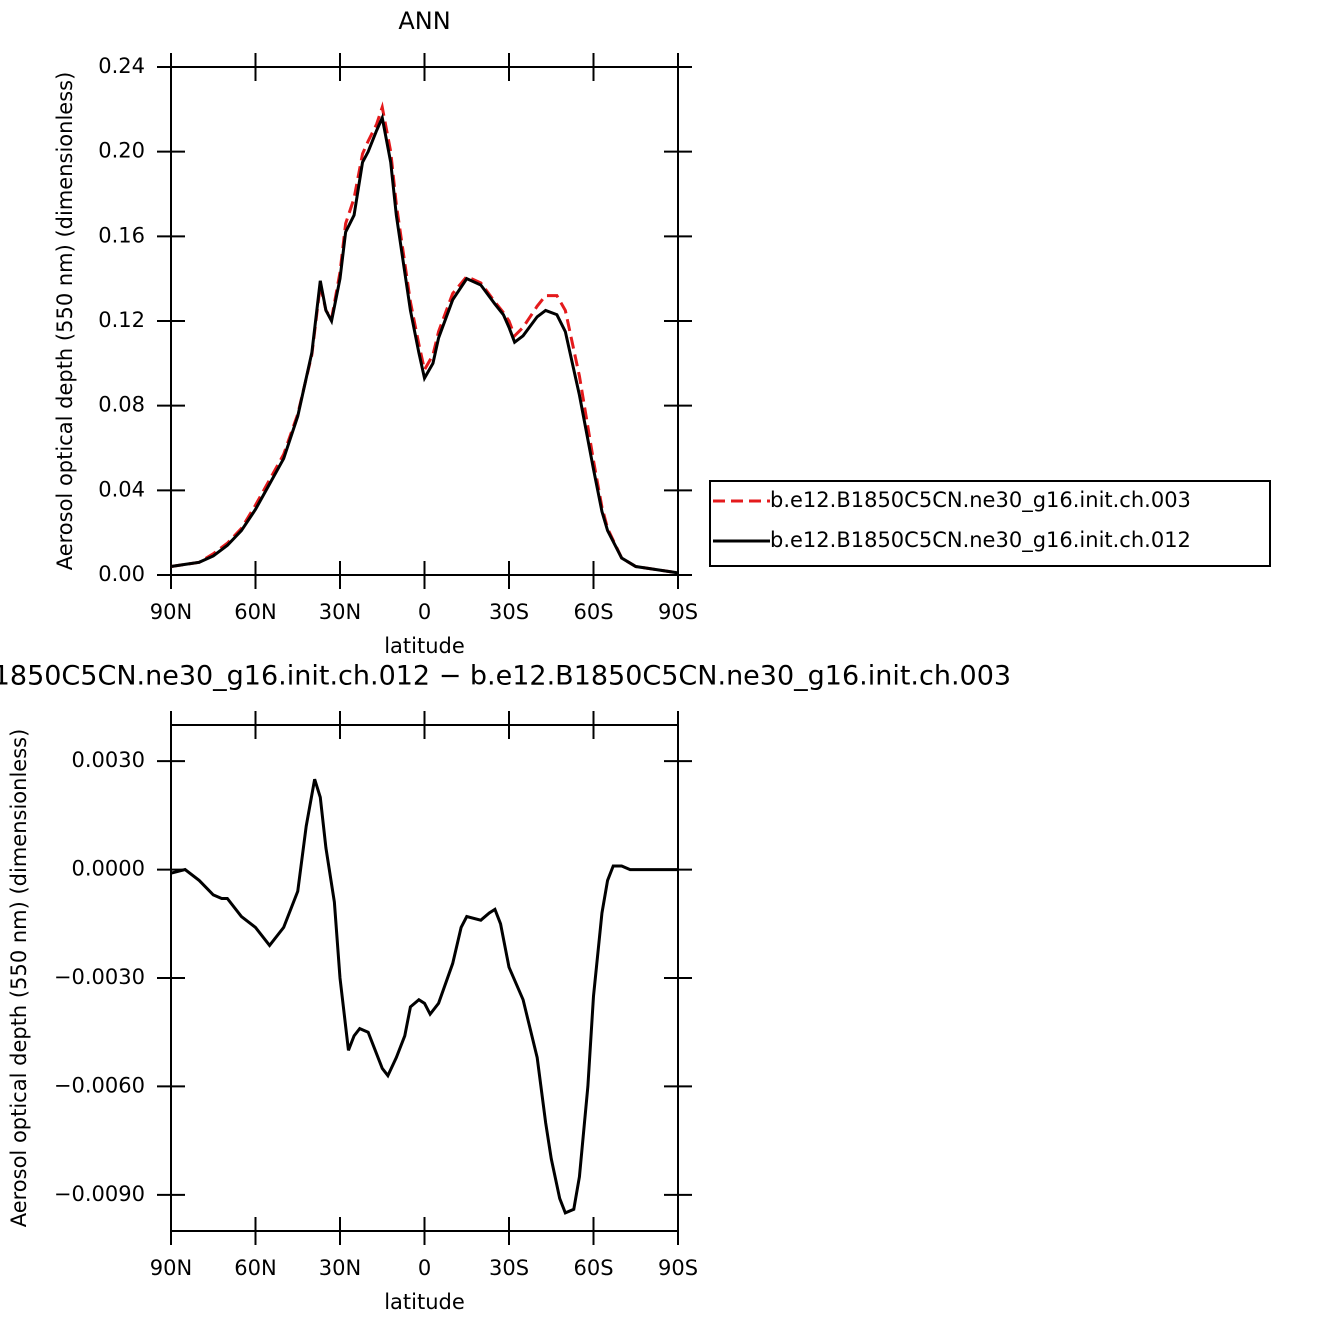 The height and width of the screenshot is (1325, 1322). I want to click on y-tick-label: 0.00, so click(121, 574).